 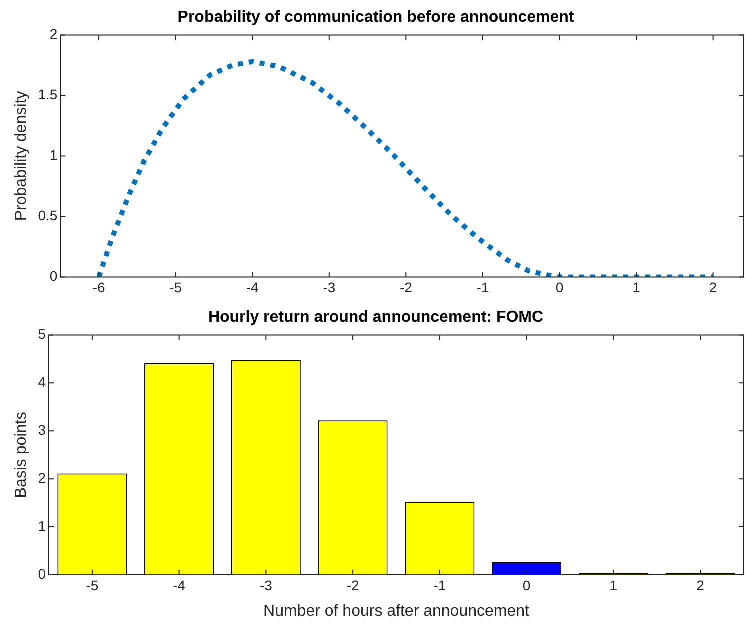 What do you see at coordinates (42, 430) in the screenshot?
I see `y-tick-label: 3` at bounding box center [42, 430].